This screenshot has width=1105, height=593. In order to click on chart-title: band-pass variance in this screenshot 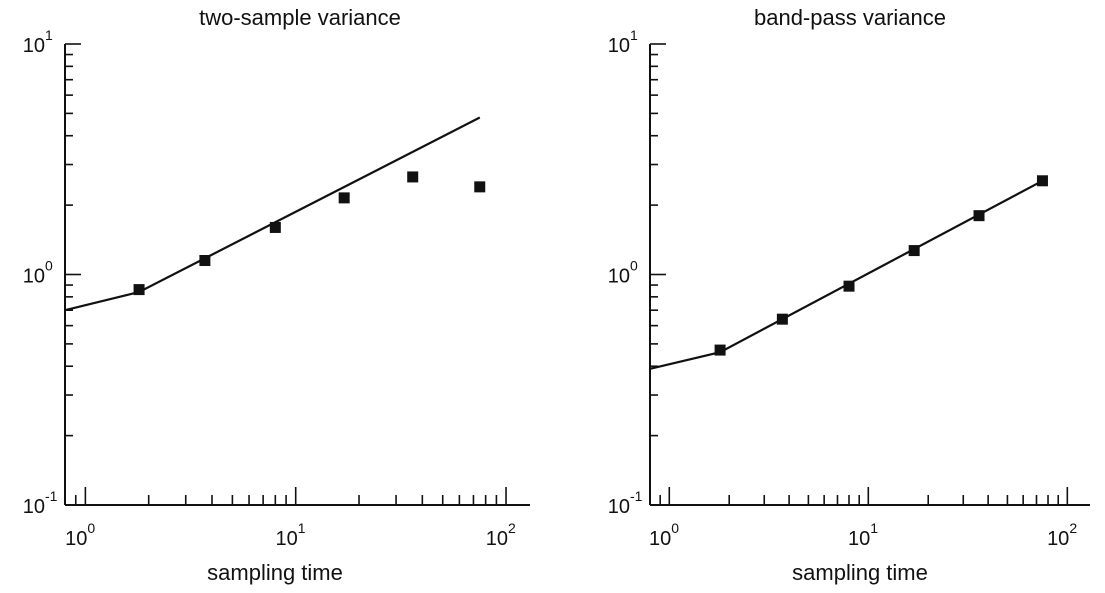, I will do `click(850, 17)`.